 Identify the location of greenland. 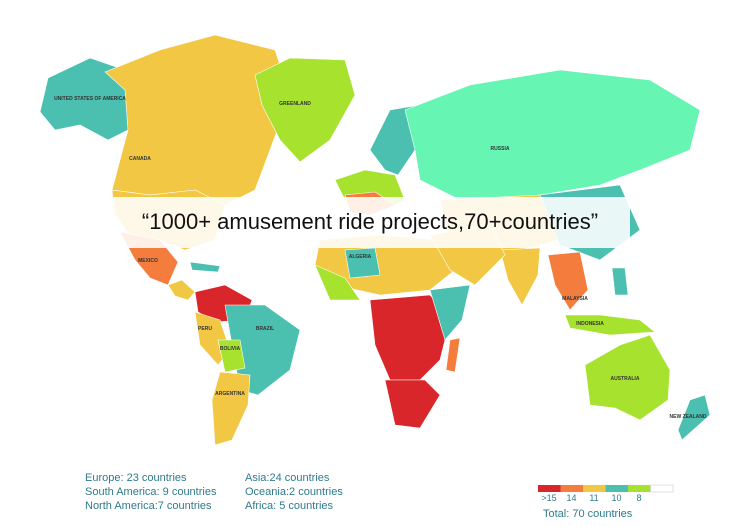
(305, 110).